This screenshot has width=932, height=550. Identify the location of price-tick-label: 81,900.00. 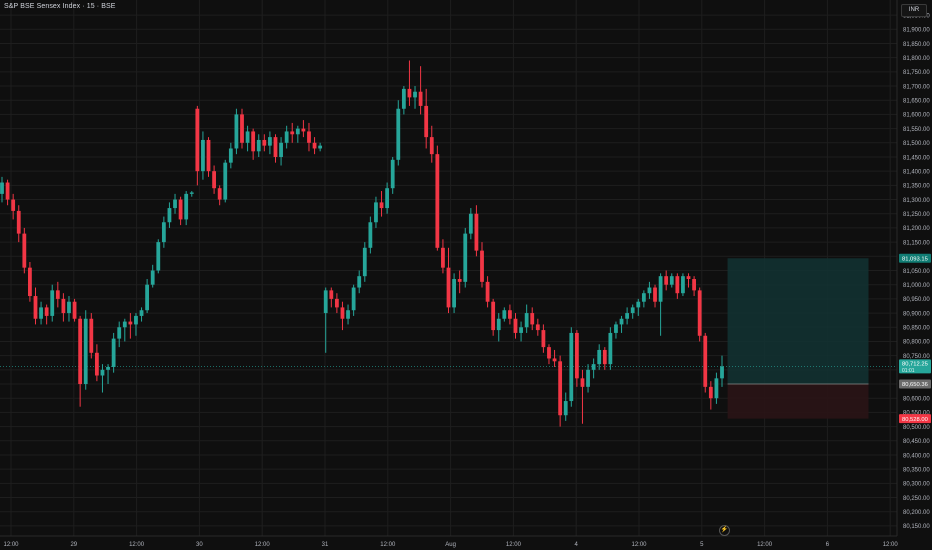
(916, 31).